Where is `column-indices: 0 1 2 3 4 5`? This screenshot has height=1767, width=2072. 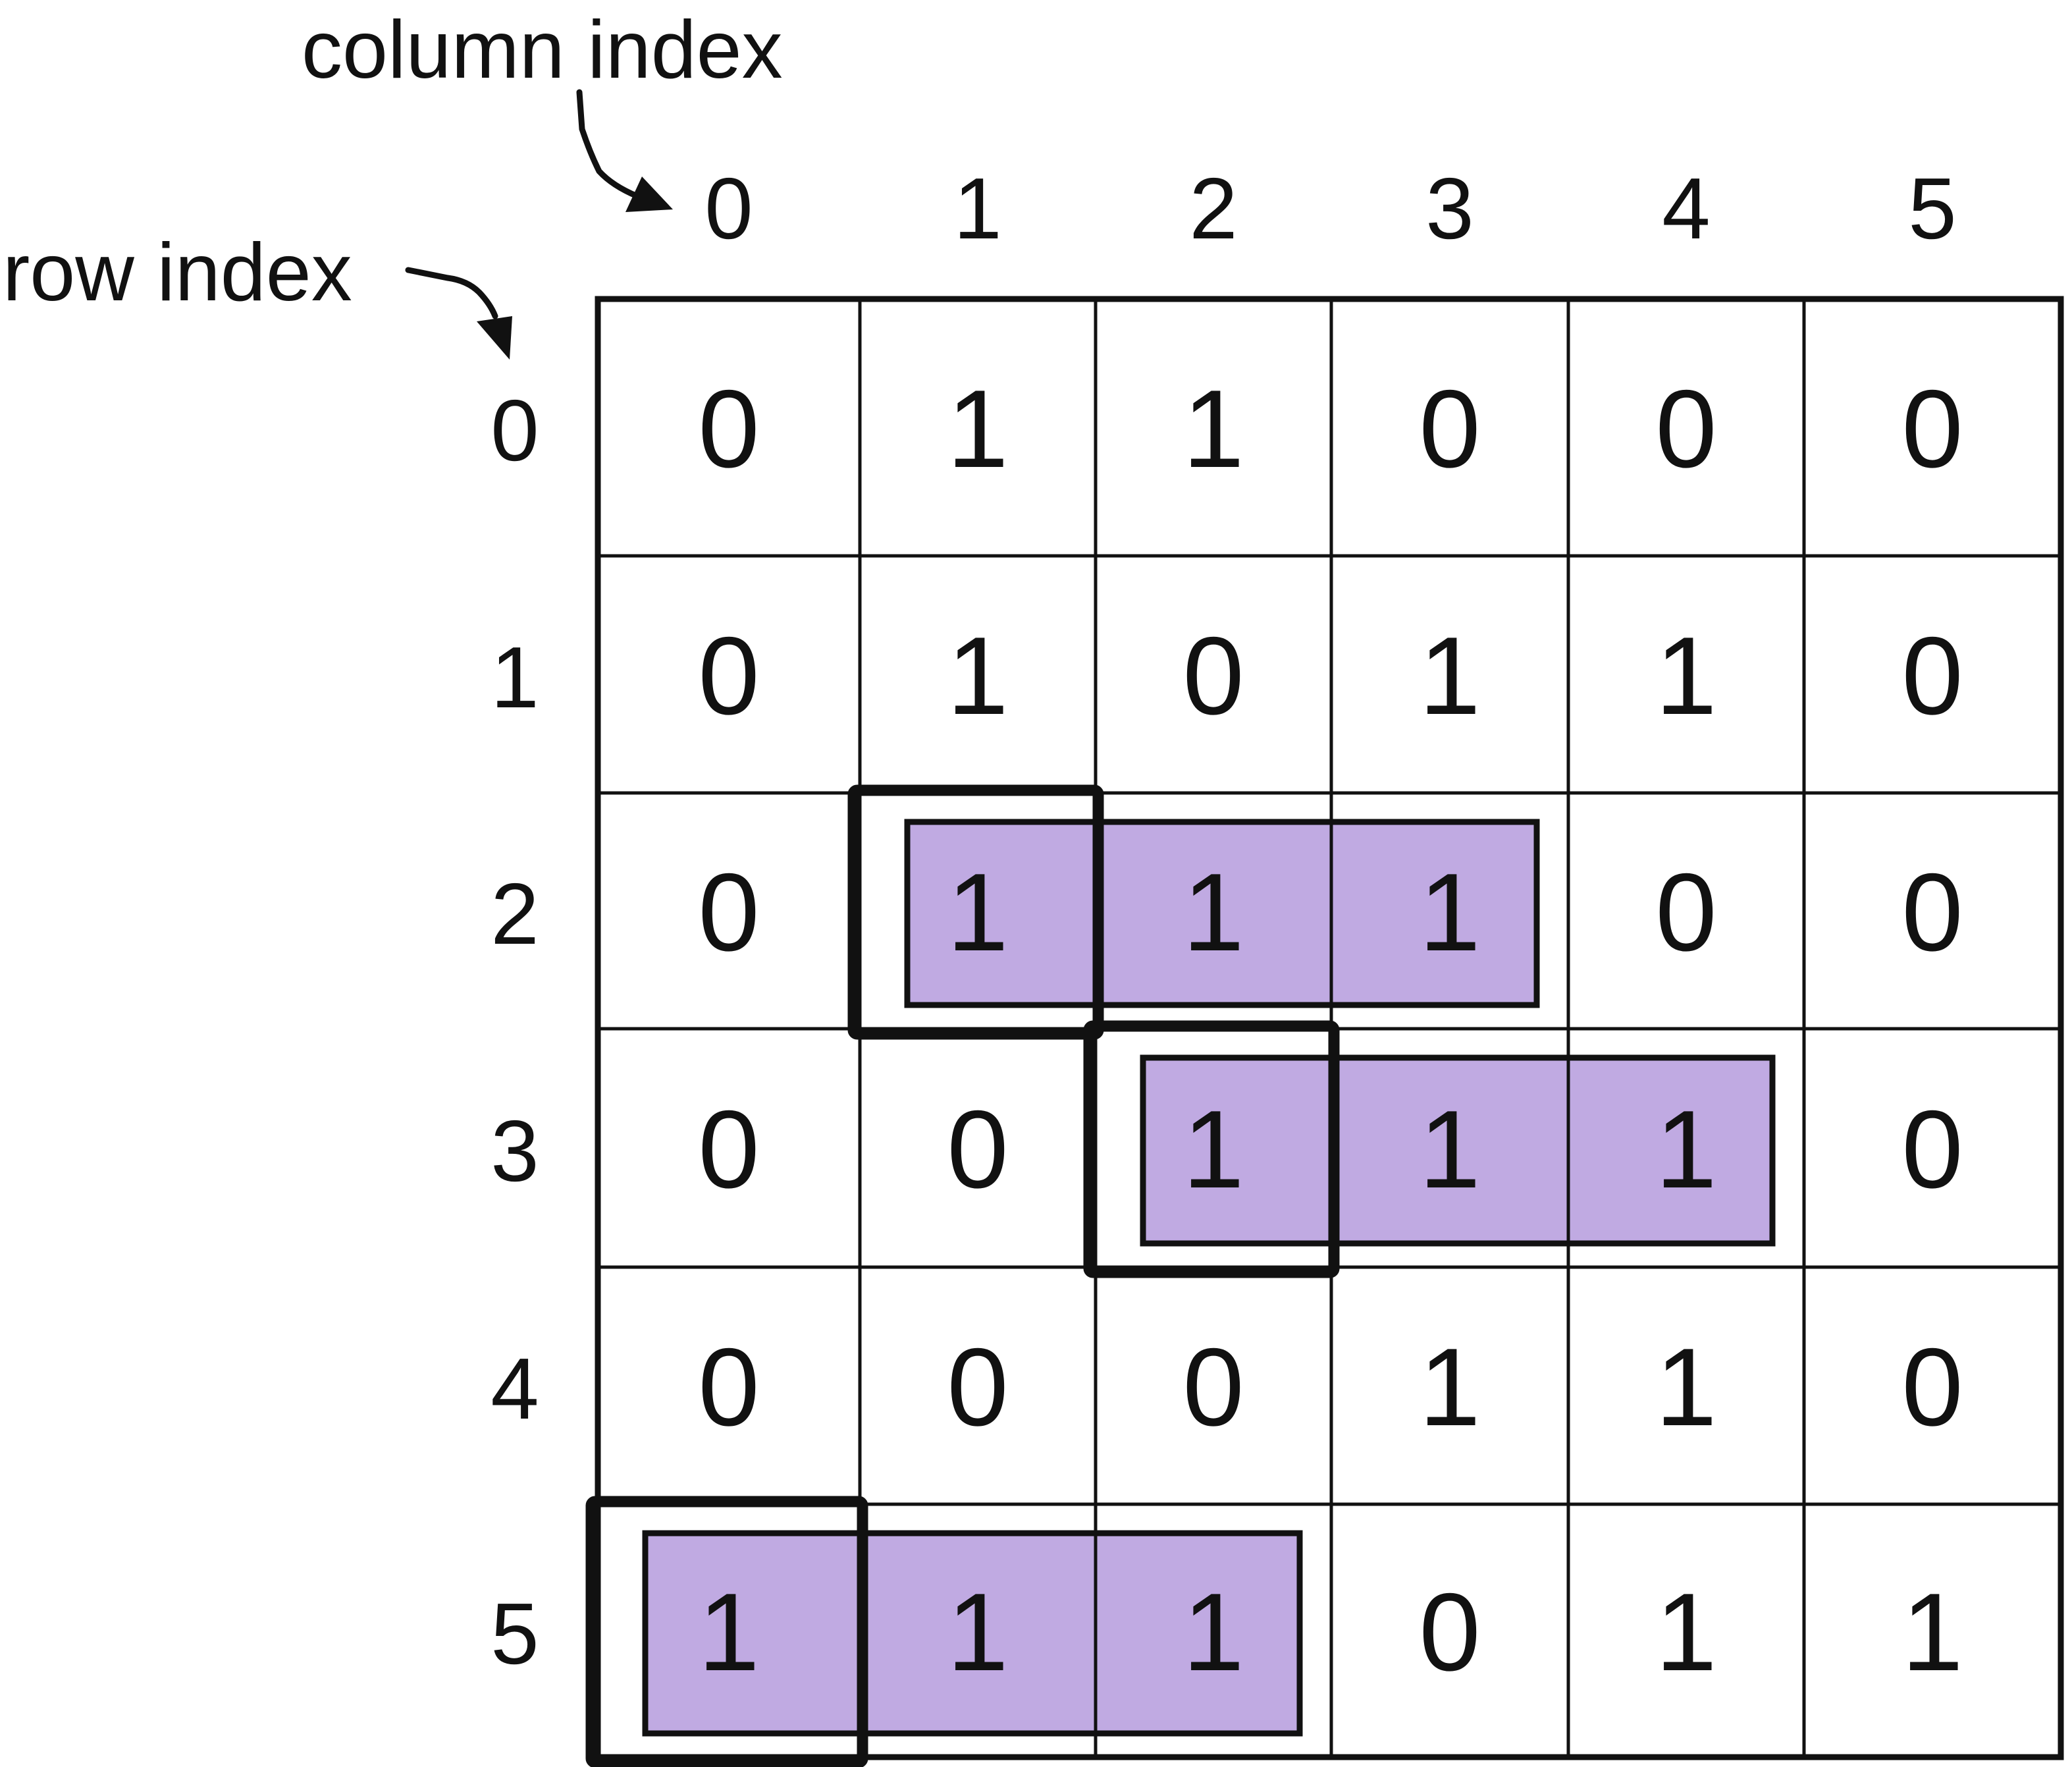 column-indices: 0 1 2 3 4 5 is located at coordinates (1330, 208).